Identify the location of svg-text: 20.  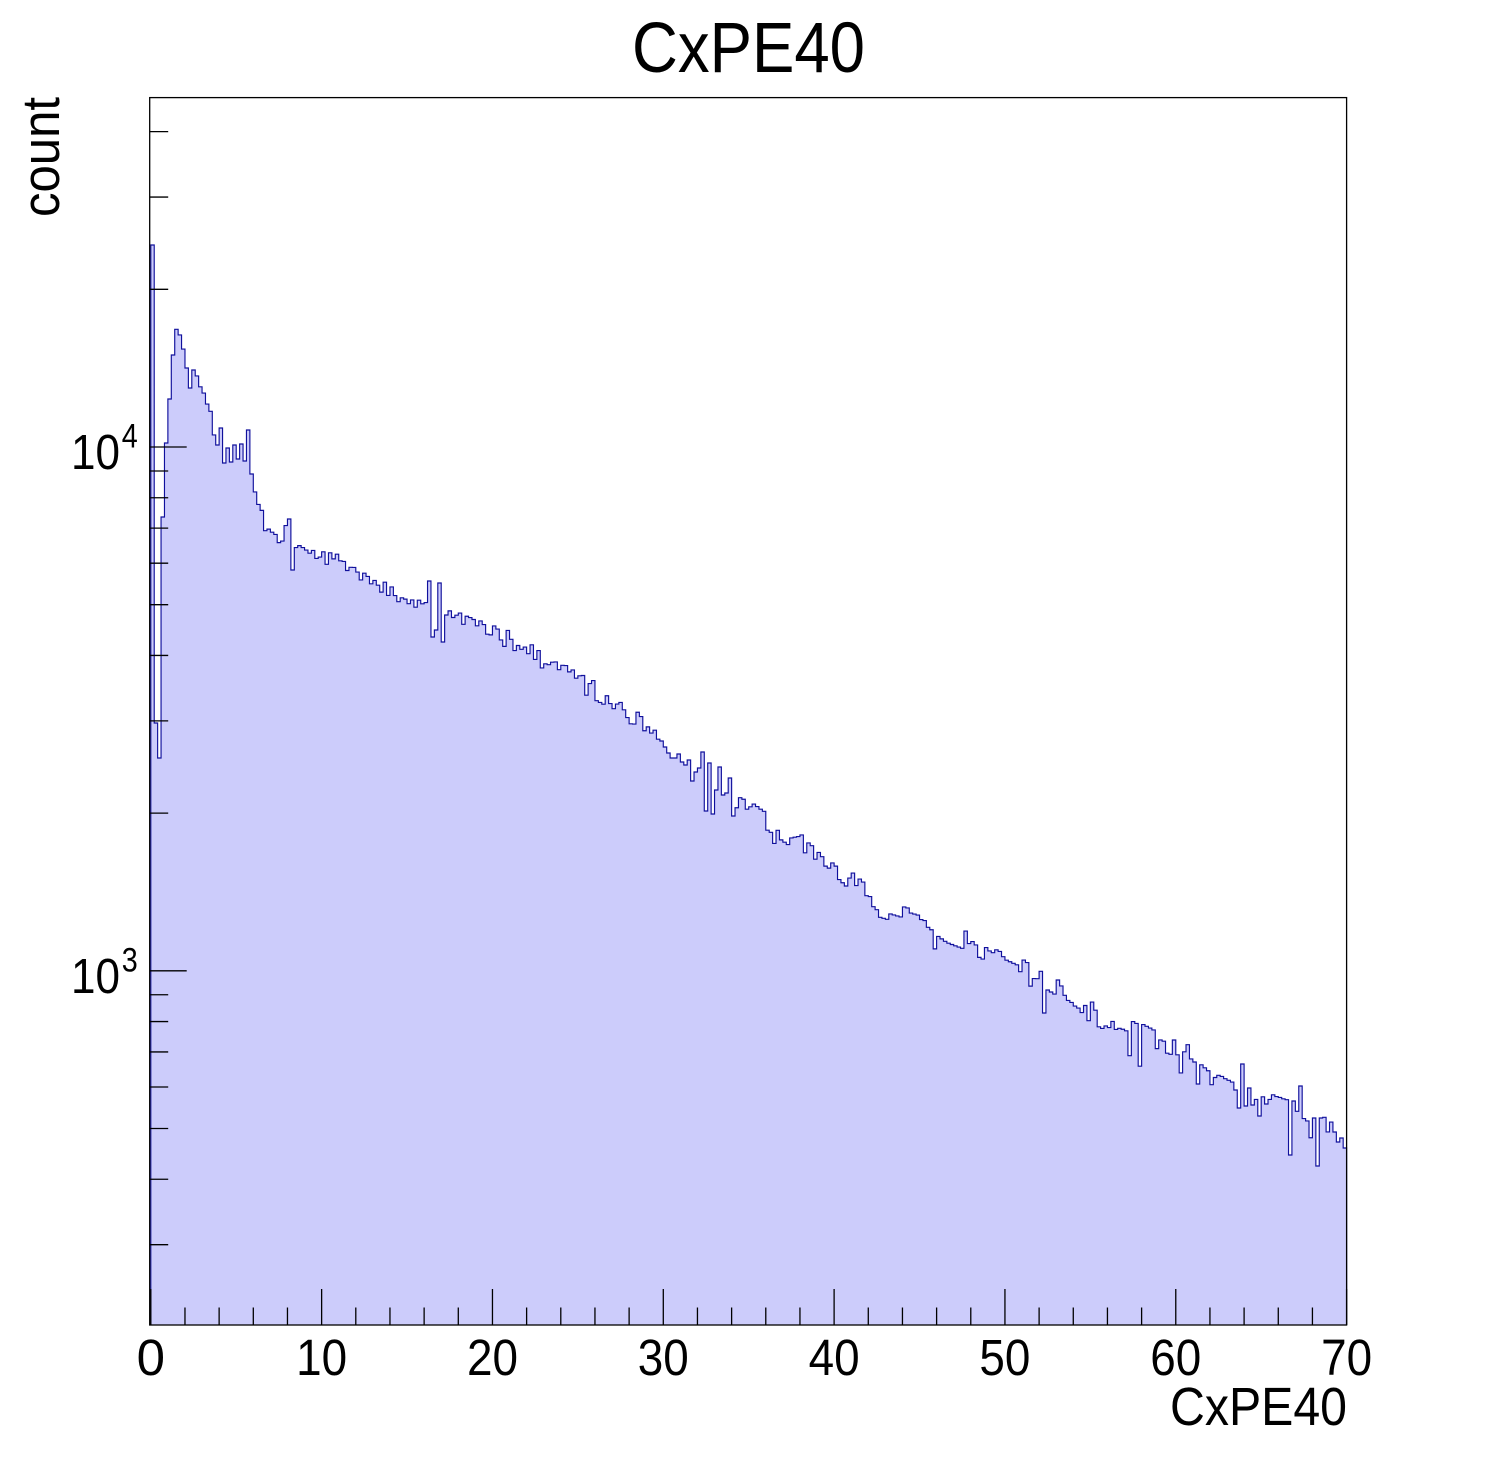
(492, 1357).